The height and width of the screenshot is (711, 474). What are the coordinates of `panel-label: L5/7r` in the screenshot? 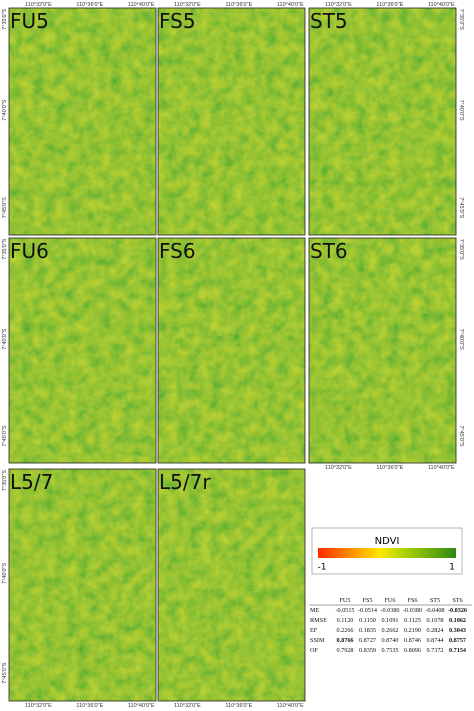 It's located at (185, 482).